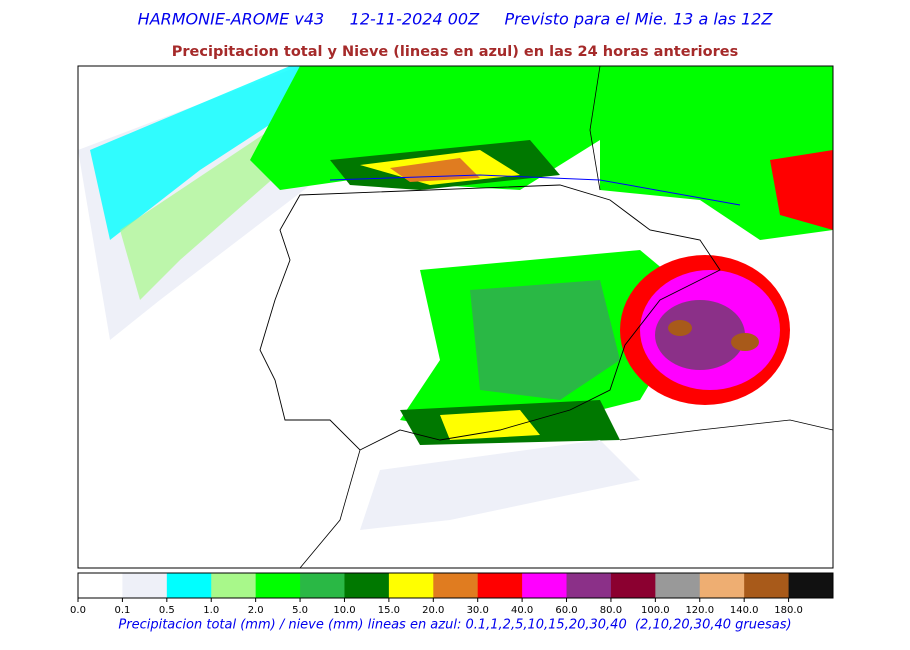  Describe the element at coordinates (256, 610) in the screenshot. I see `colorbar-tick-label: 2.0` at that location.